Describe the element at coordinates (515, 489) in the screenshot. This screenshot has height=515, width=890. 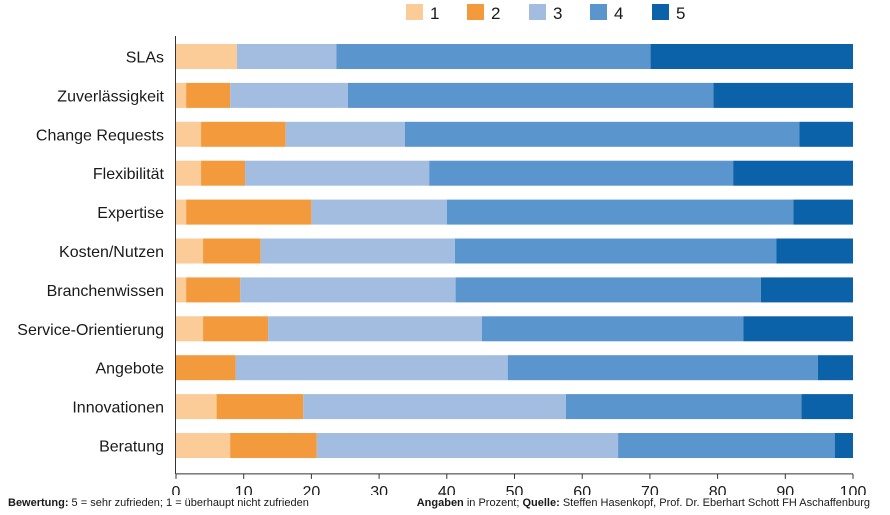
I see `x-tick-label: 50` at that location.